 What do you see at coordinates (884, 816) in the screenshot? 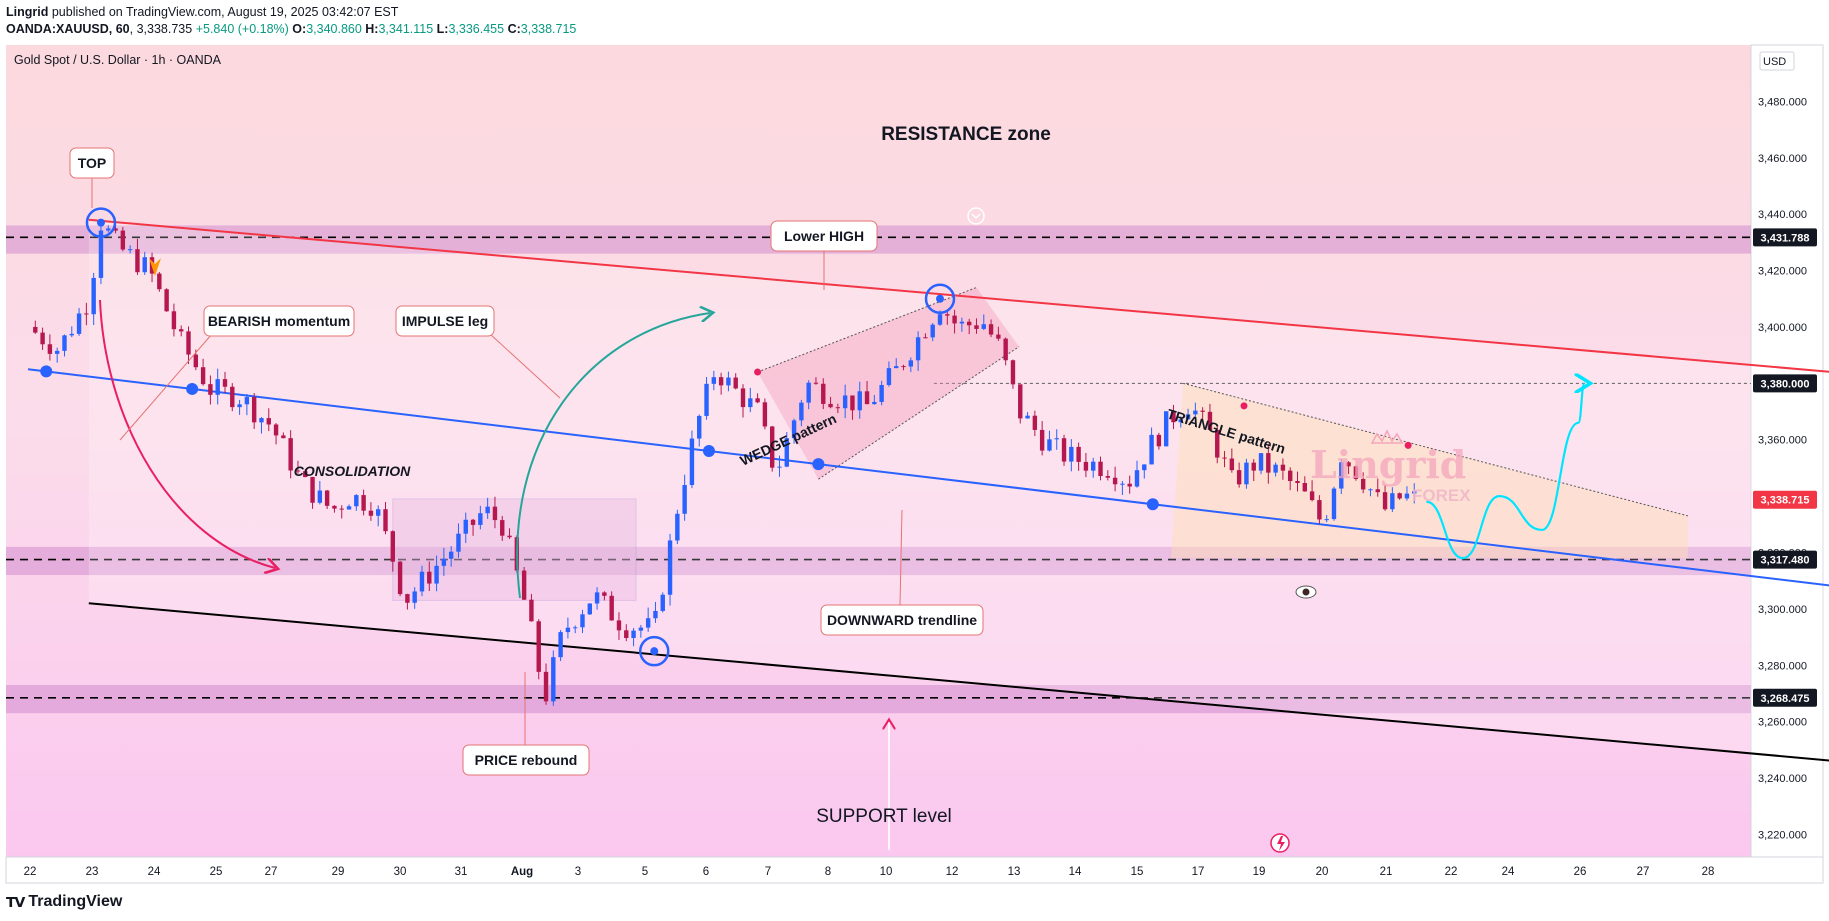
I see `support-level-label: SUPPORT level` at bounding box center [884, 816].